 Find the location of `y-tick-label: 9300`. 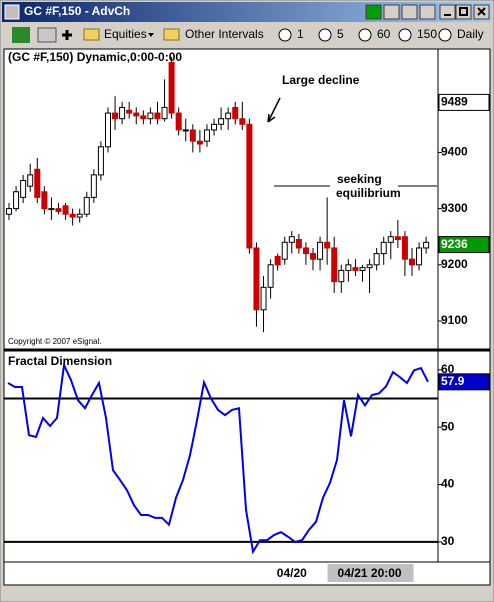

y-tick-label: 9300 is located at coordinates (454, 208).